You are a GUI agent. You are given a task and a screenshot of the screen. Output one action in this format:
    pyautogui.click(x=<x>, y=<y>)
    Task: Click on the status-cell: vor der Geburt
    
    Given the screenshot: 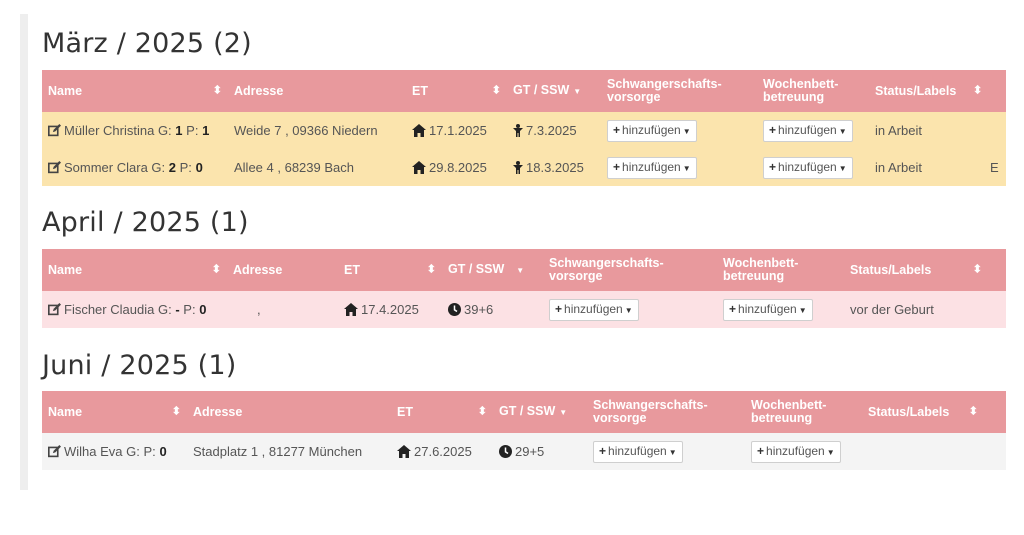 What is the action you would take?
    pyautogui.click(x=892, y=309)
    